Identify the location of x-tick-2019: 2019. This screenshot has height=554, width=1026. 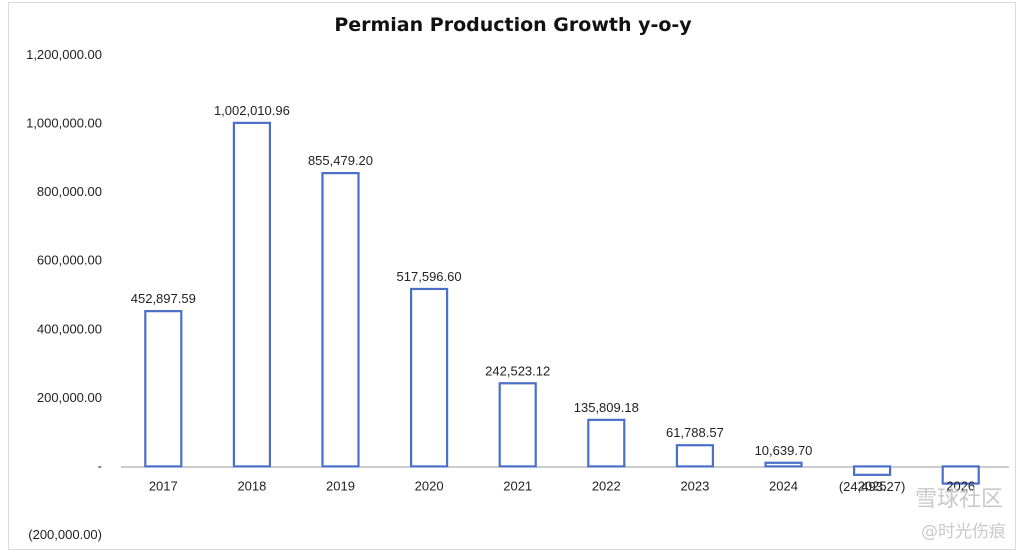
(340, 485).